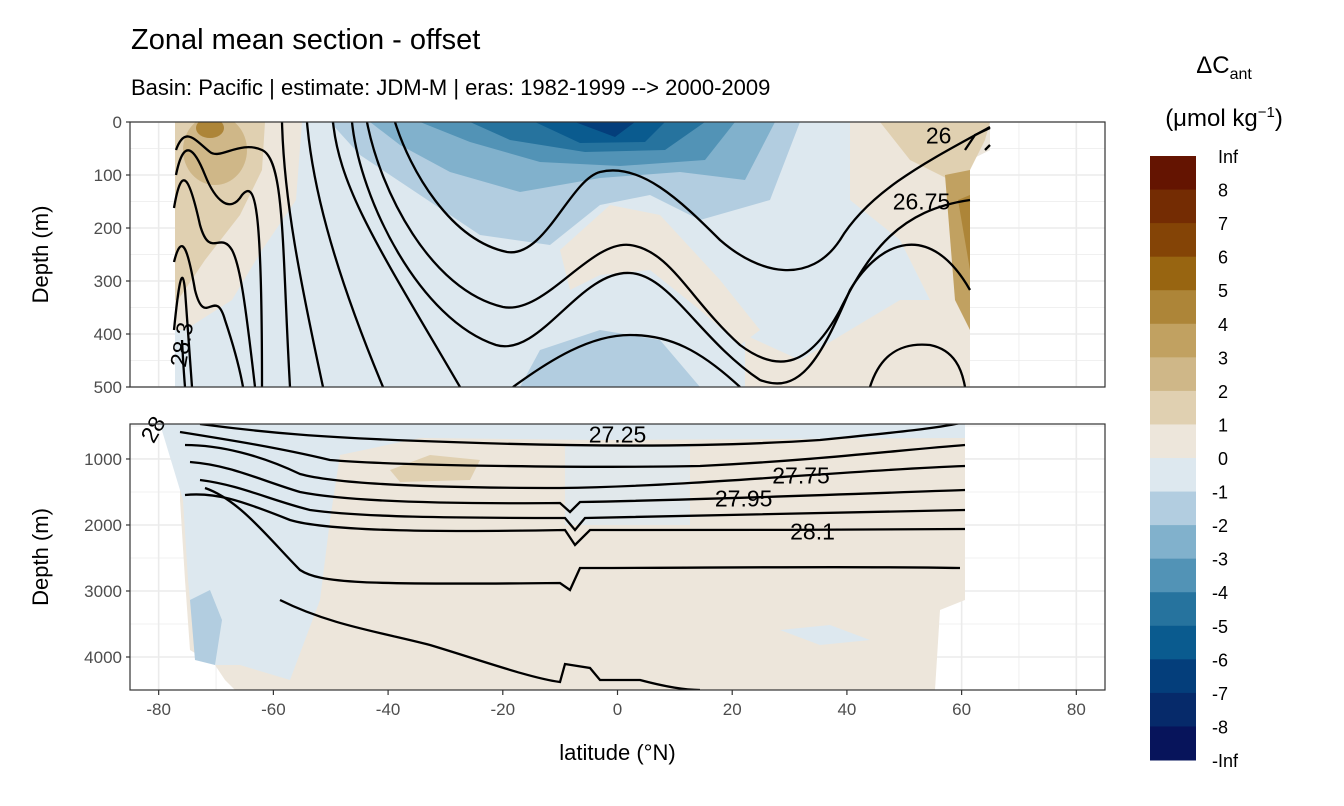 The image size is (1344, 806). I want to click on field-negative-lower-patch, so click(206, 627).